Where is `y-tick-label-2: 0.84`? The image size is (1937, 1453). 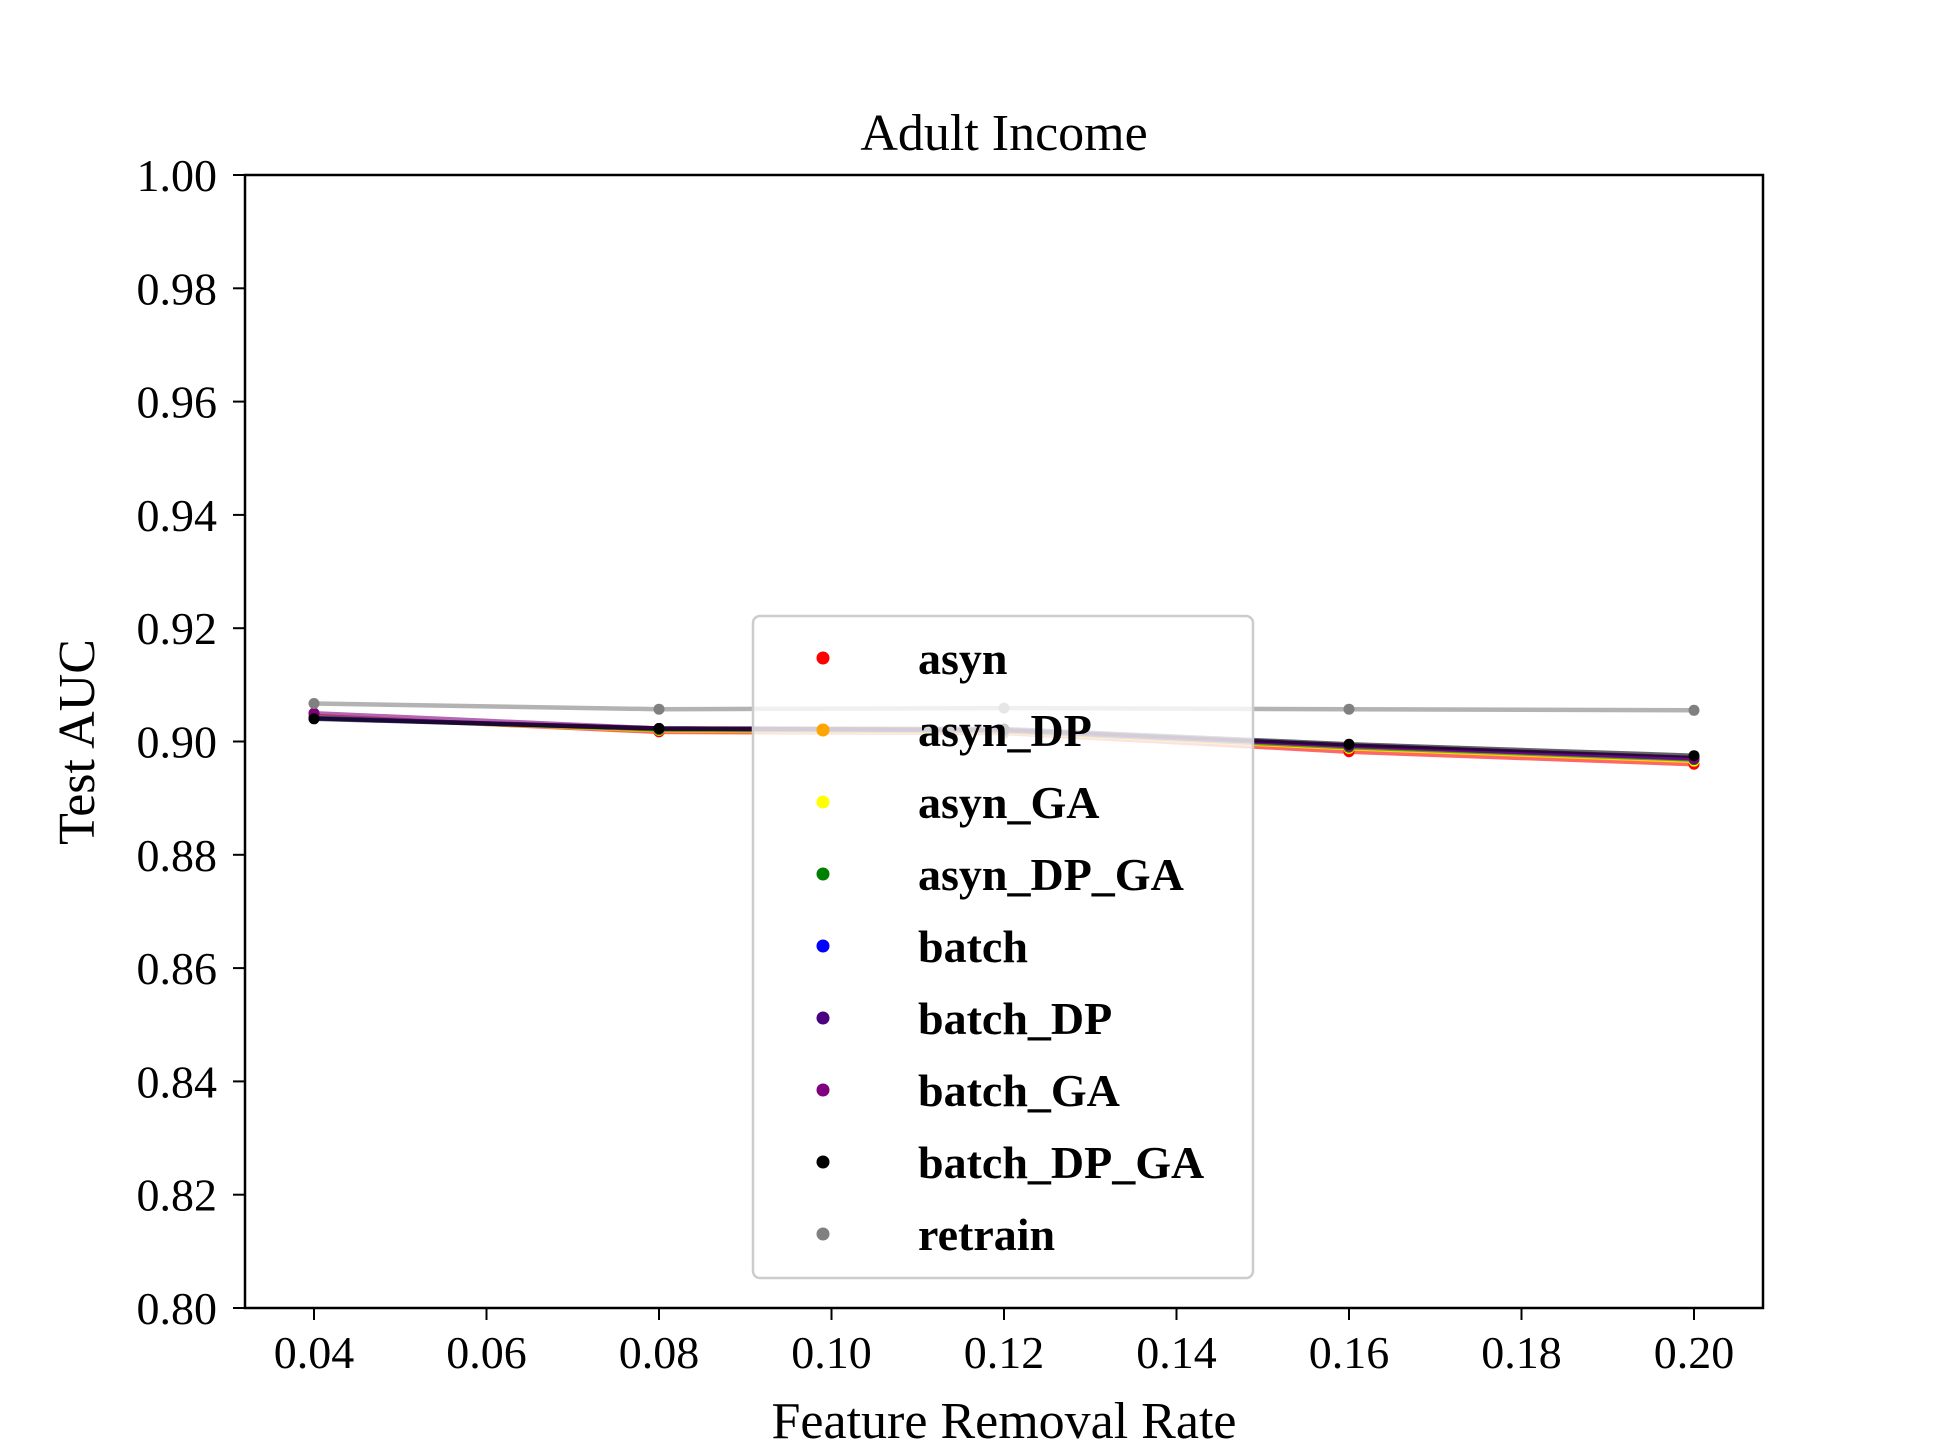 y-tick-label-2: 0.84 is located at coordinates (177, 1081).